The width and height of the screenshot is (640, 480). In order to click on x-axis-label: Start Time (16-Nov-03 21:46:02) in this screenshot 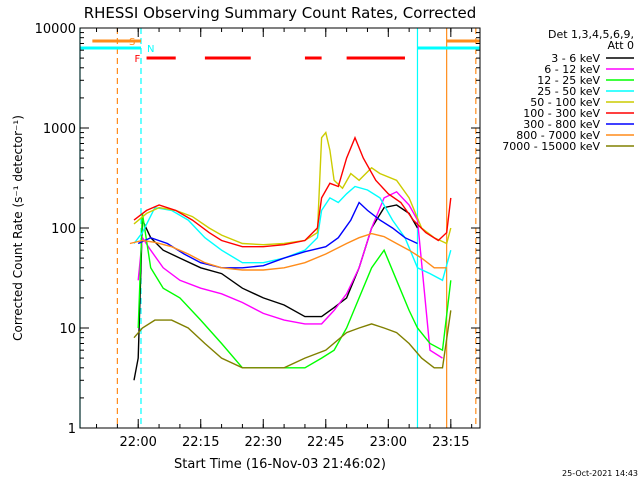, I will do `click(280, 464)`.